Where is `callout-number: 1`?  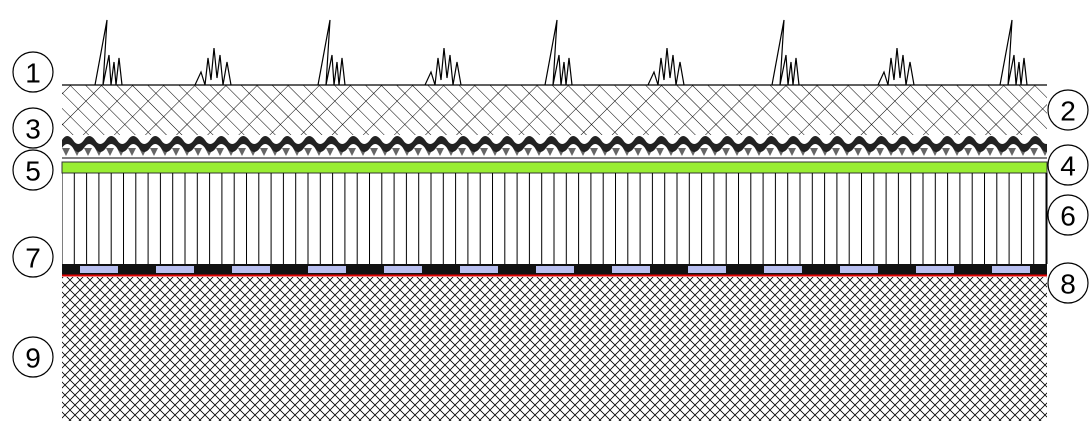
callout-number: 1 is located at coordinates (33, 73).